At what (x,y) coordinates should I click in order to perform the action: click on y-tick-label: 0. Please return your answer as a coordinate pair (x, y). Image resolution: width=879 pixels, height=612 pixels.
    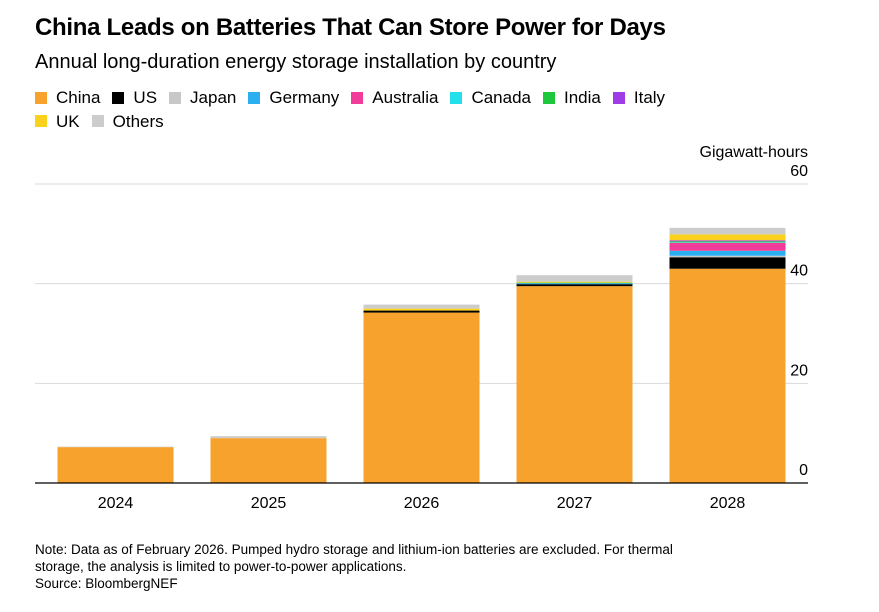
    Looking at the image, I should click on (803, 470).